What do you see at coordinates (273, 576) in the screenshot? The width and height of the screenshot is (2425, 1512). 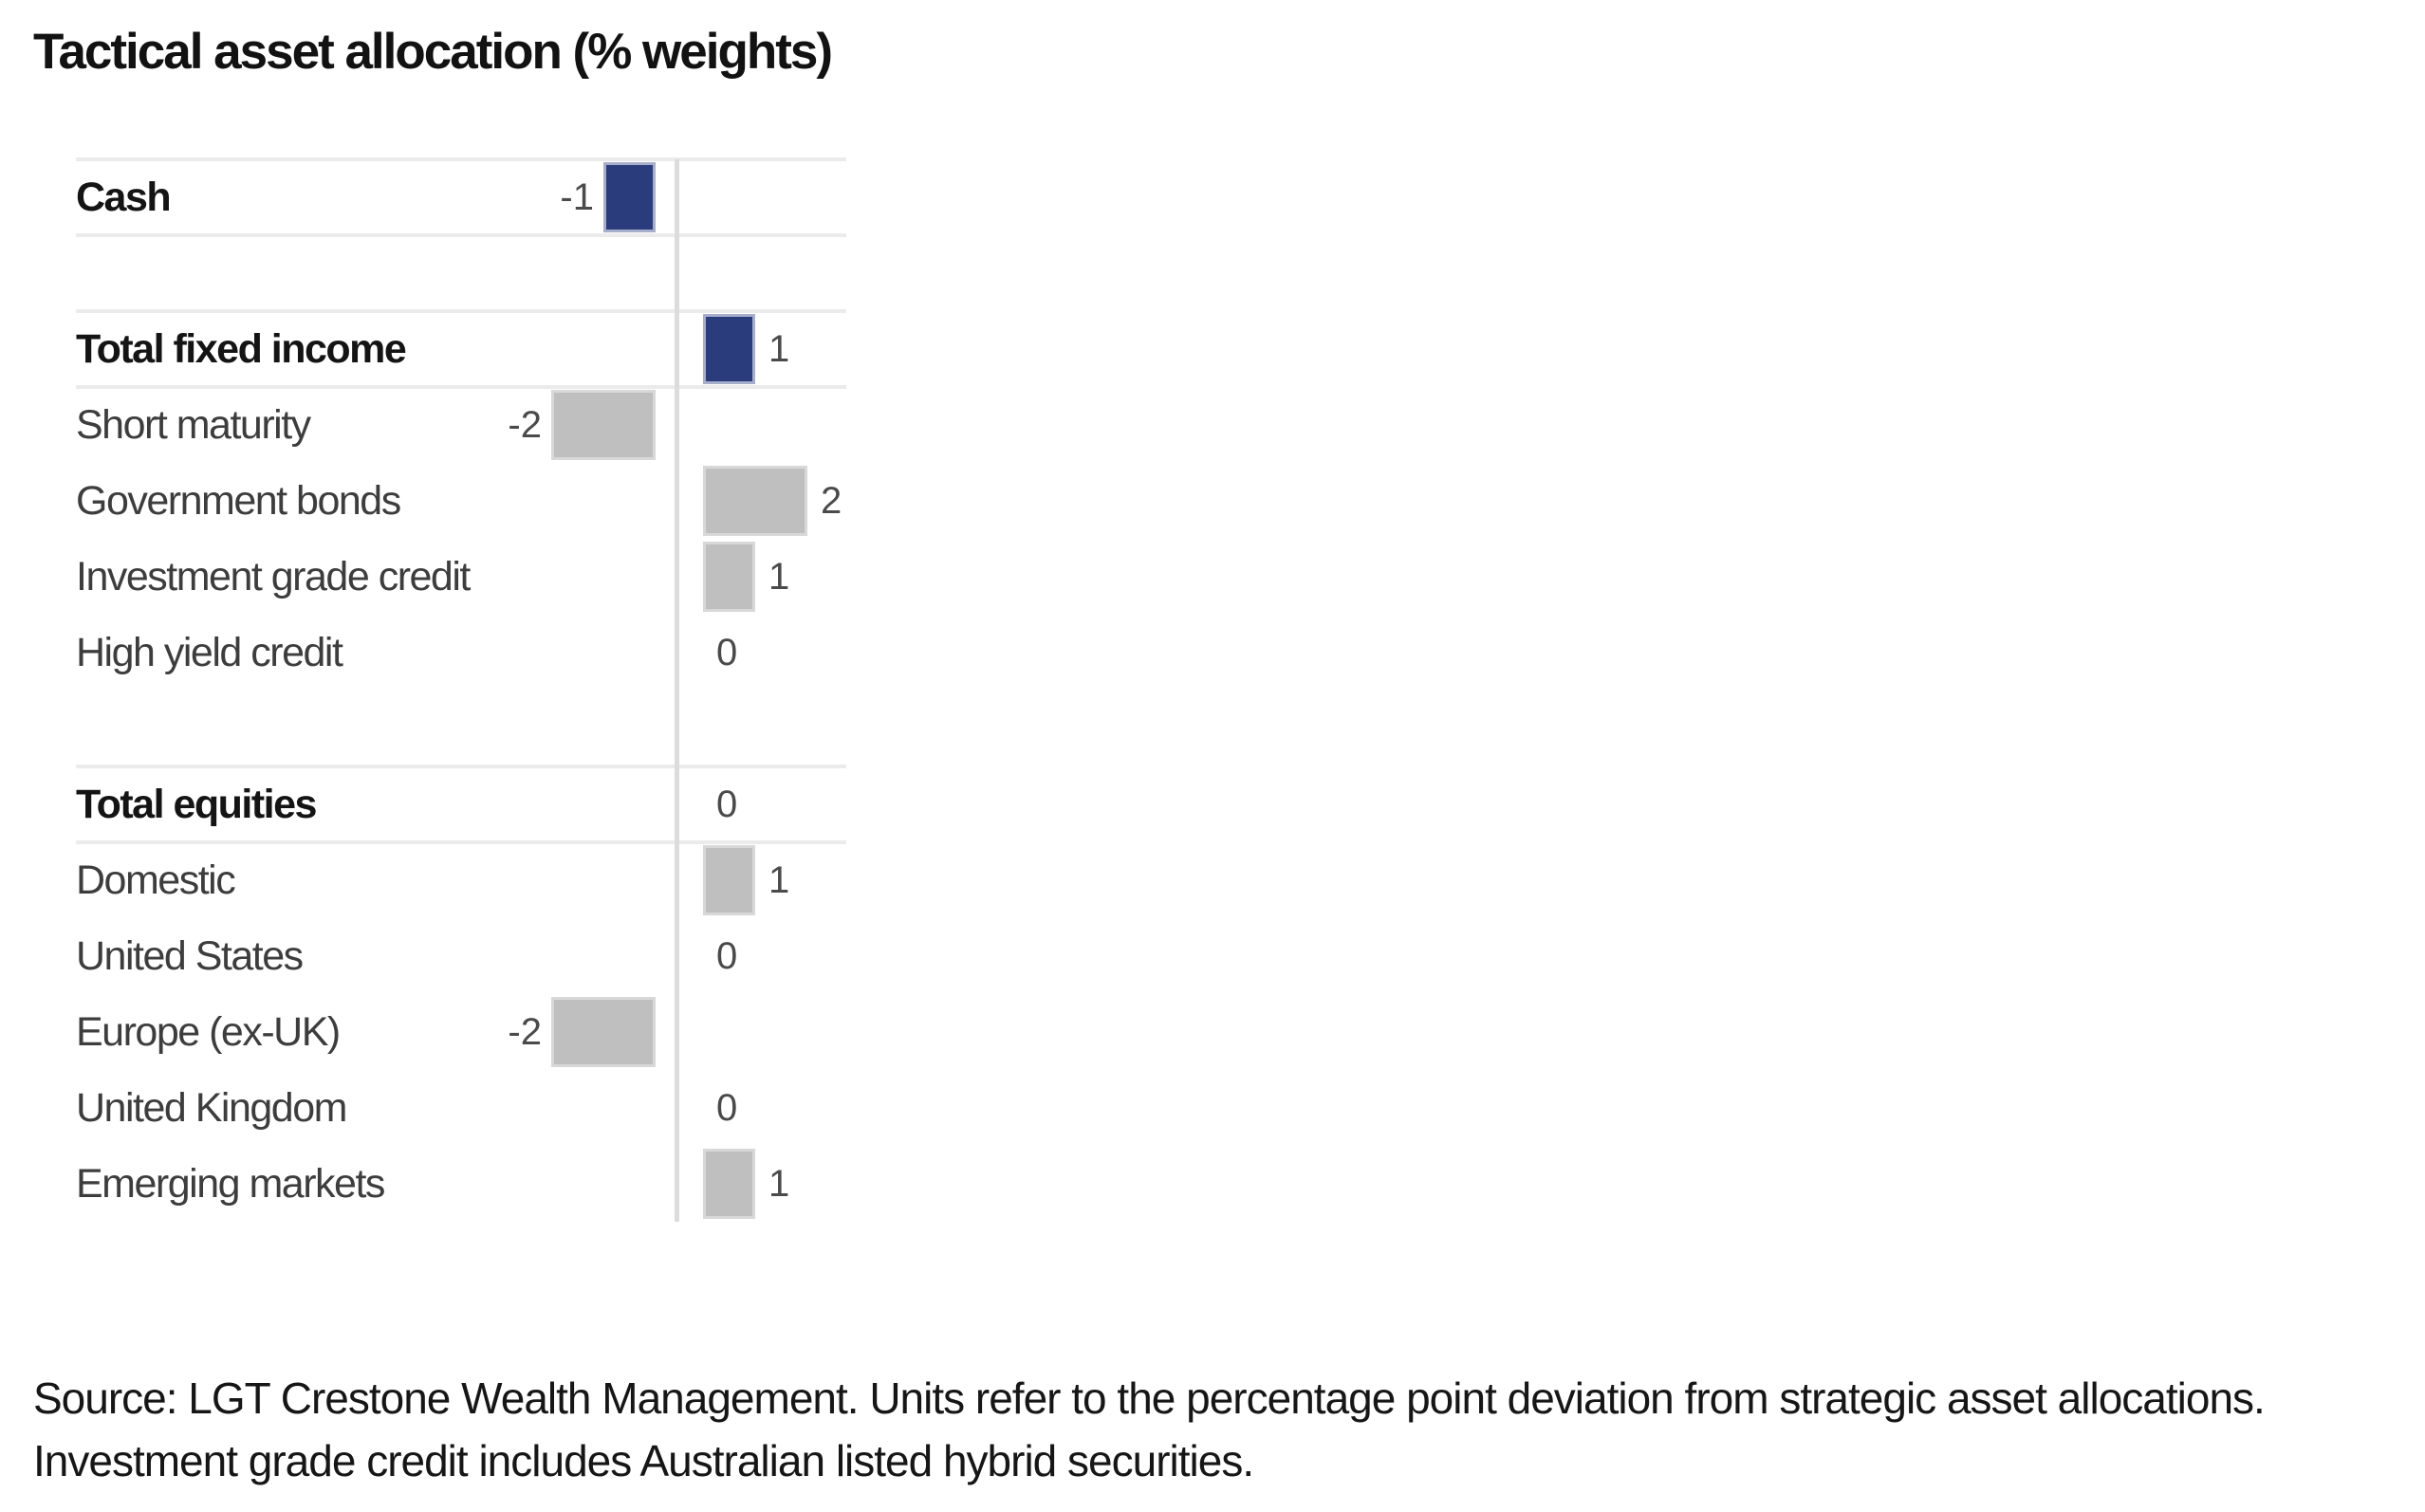 I see `row-label: Investment grade credit` at bounding box center [273, 576].